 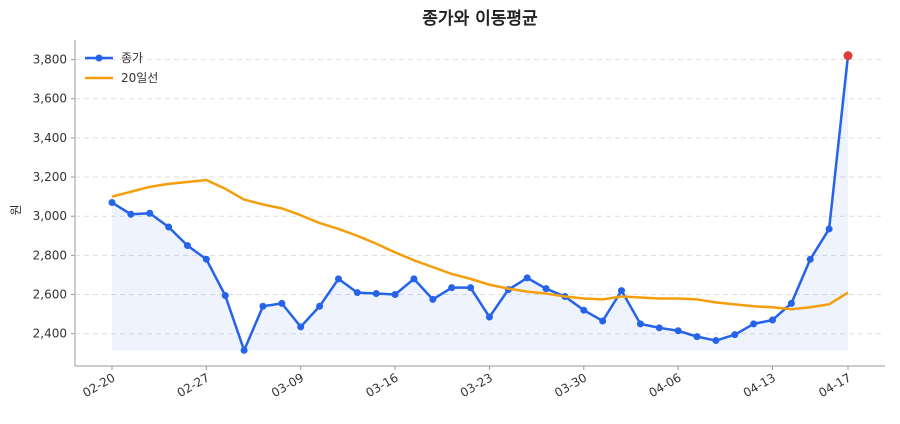 What do you see at coordinates (50, 334) in the screenshot?
I see `y-tick-label: 2,400` at bounding box center [50, 334].